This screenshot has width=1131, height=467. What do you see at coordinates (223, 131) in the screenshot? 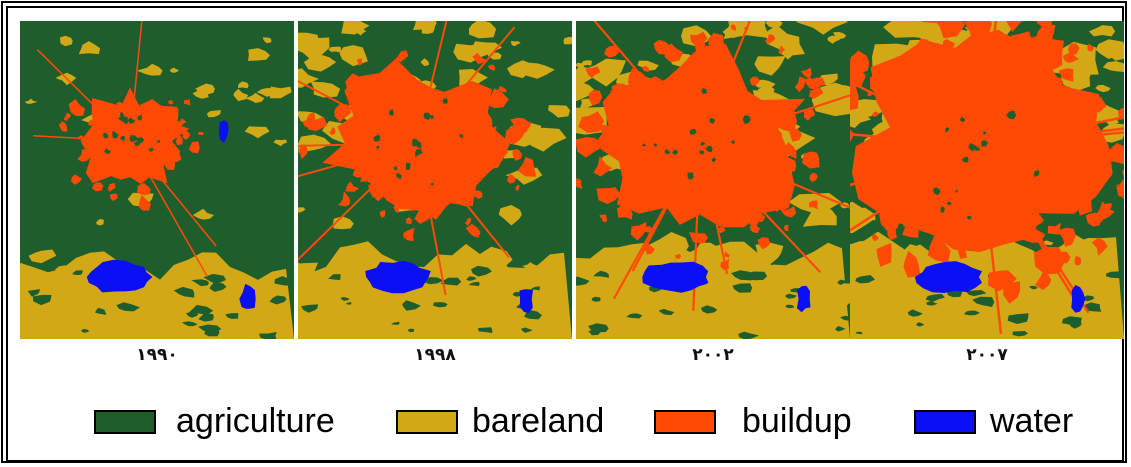
I see `water-pond` at bounding box center [223, 131].